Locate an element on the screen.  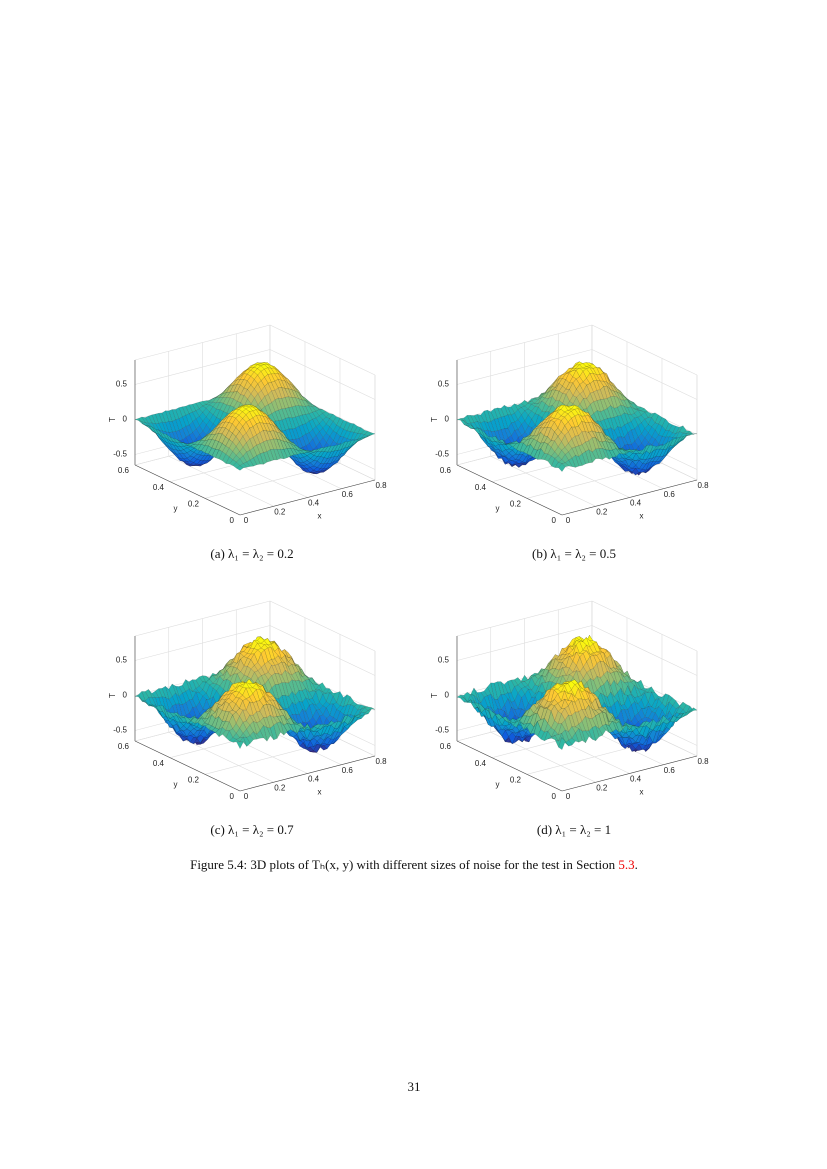
page-number: 31 is located at coordinates (414, 1086).